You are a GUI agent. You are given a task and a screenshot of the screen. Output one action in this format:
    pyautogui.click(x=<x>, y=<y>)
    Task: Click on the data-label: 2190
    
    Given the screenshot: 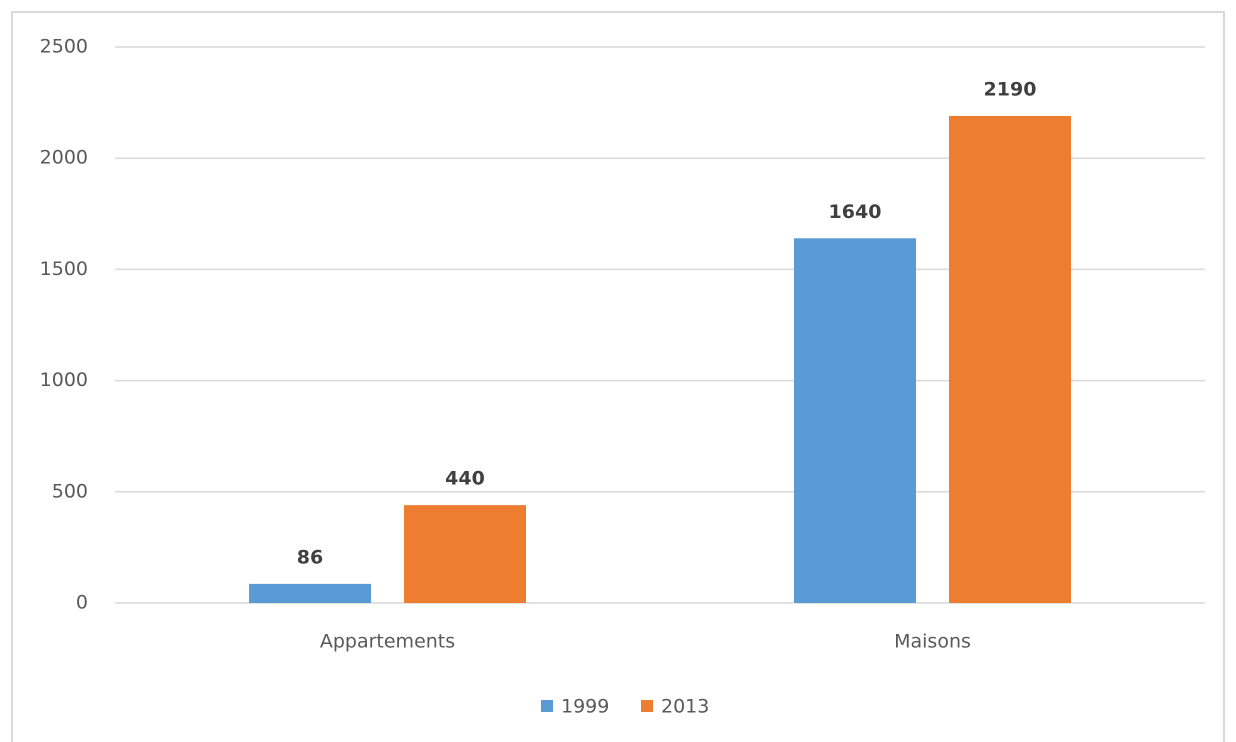 What is the action you would take?
    pyautogui.click(x=1010, y=89)
    